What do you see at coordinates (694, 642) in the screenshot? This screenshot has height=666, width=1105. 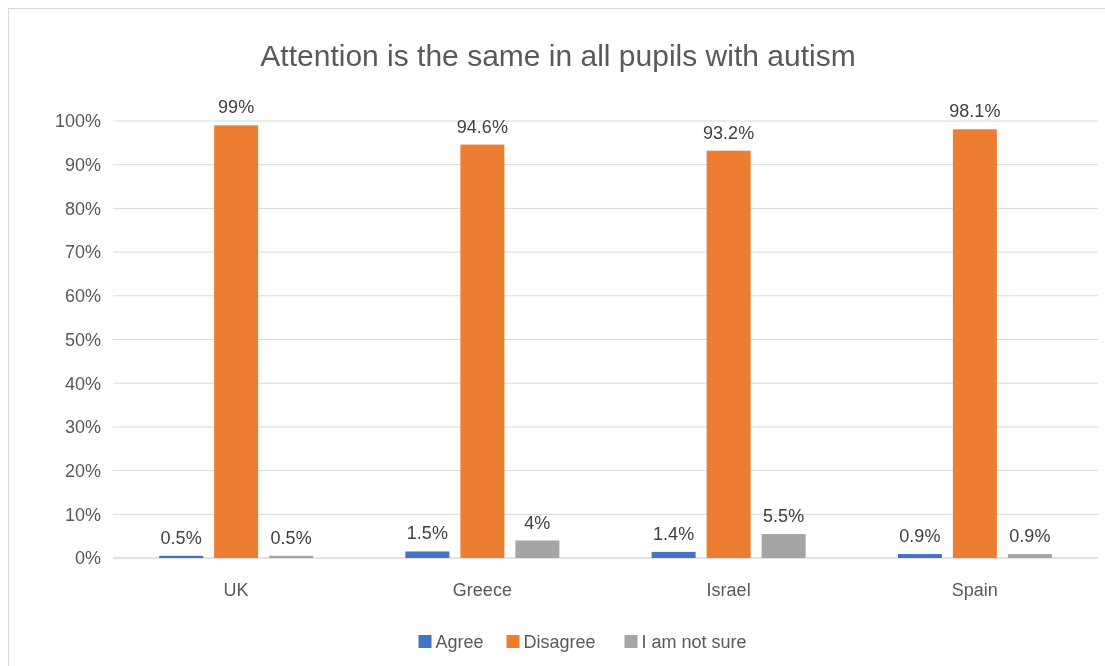 I see `legend-label: I am not sure` at bounding box center [694, 642].